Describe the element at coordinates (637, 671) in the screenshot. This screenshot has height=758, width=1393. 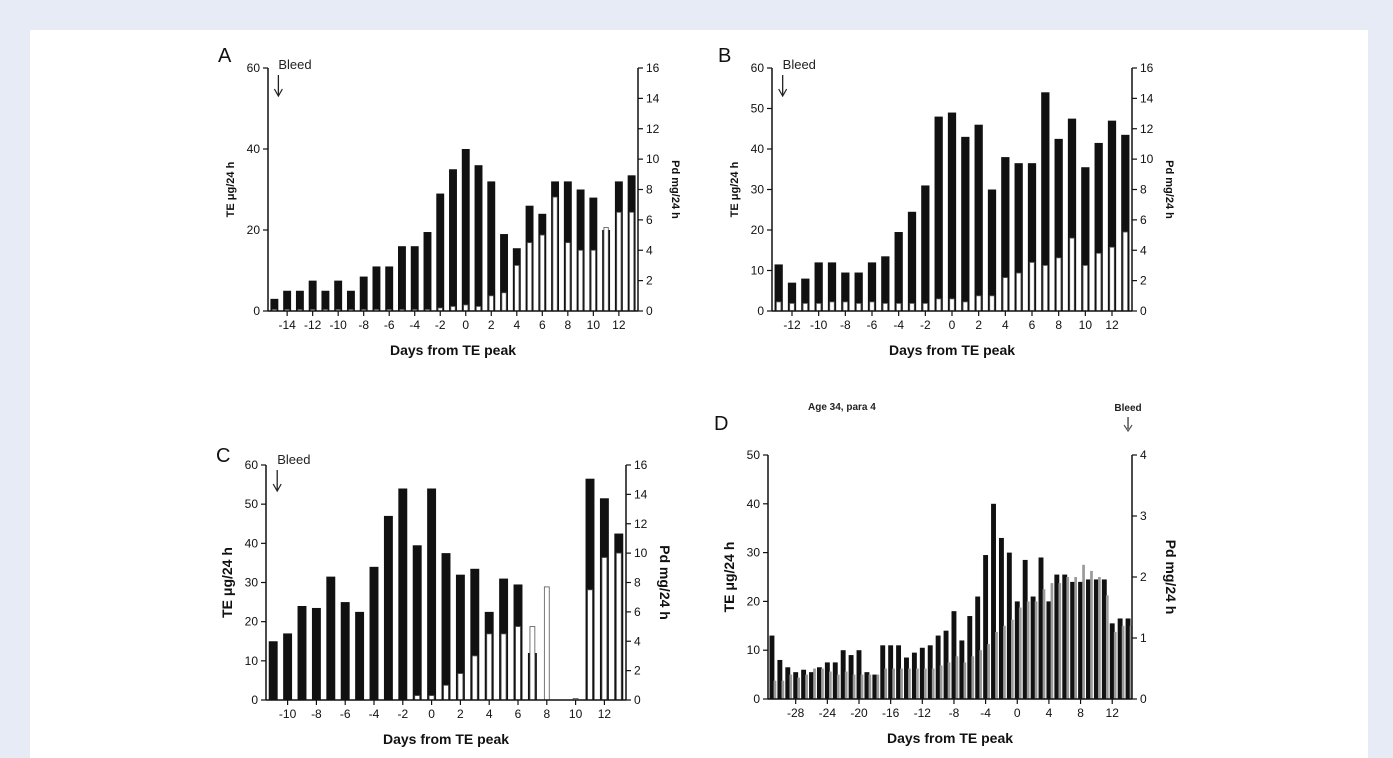
I see `right-tick-label: 2` at that location.